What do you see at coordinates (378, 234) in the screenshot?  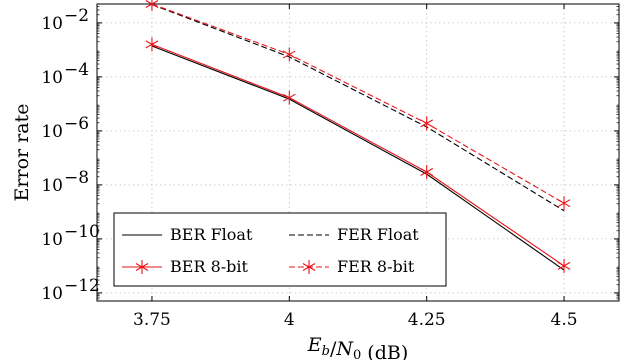 I see `legend-label-fer-float: FER Float` at bounding box center [378, 234].